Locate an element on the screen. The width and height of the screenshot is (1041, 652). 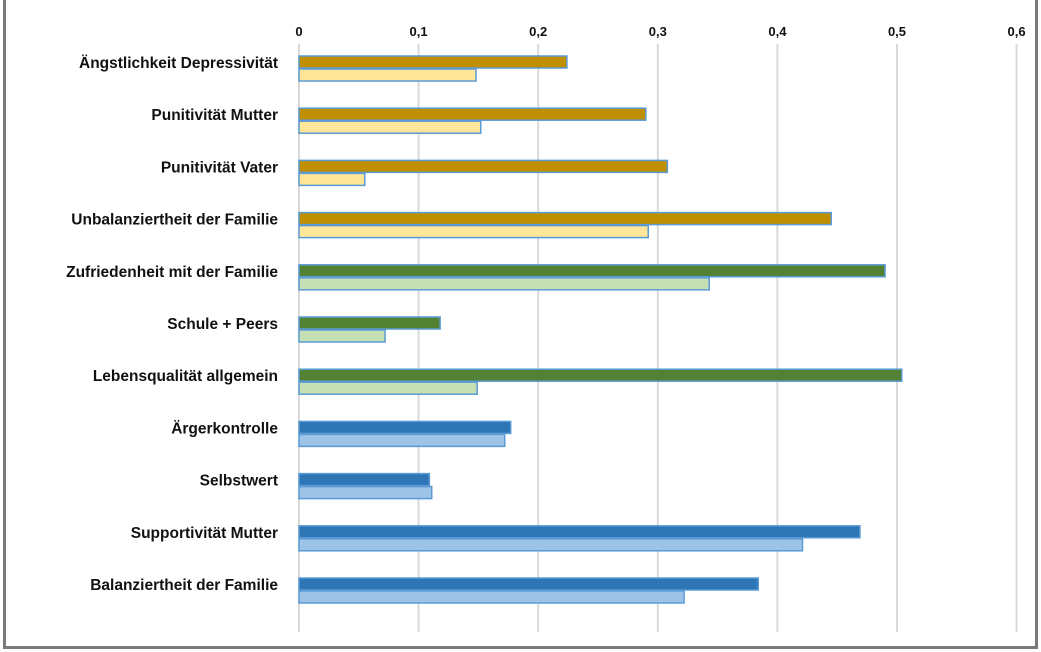
x-tick-label: 0,5 is located at coordinates (897, 31).